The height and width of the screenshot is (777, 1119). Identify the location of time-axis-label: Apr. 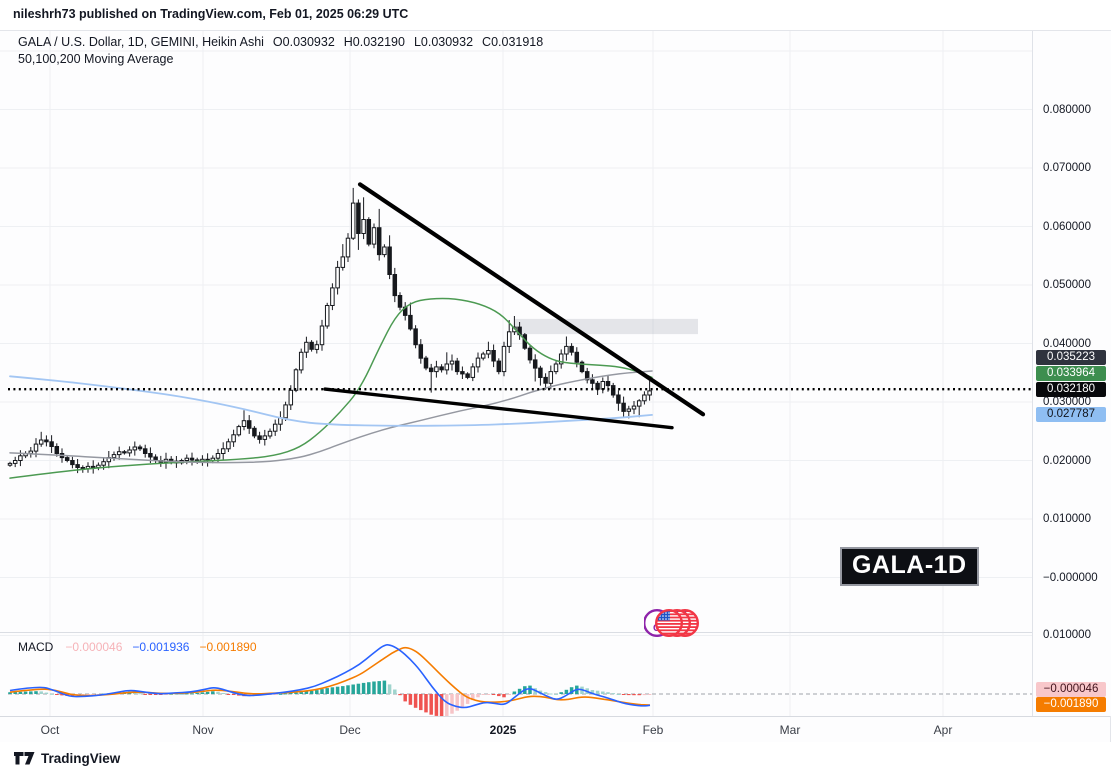
(943, 730).